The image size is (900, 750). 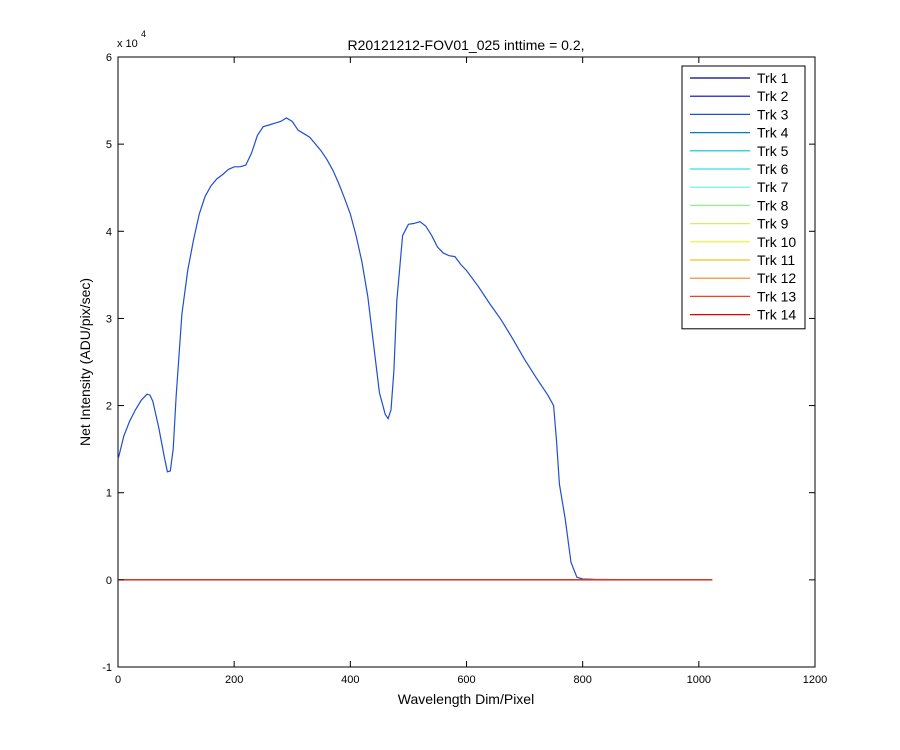 What do you see at coordinates (109, 407) in the screenshot?
I see `y-tick-label: 2` at bounding box center [109, 407].